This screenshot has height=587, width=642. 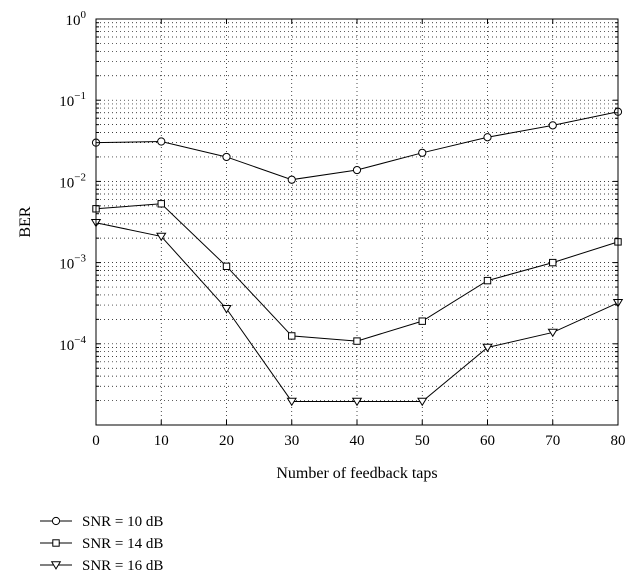 I want to click on y-tick-label: 10⁻⁴, so click(x=72, y=344).